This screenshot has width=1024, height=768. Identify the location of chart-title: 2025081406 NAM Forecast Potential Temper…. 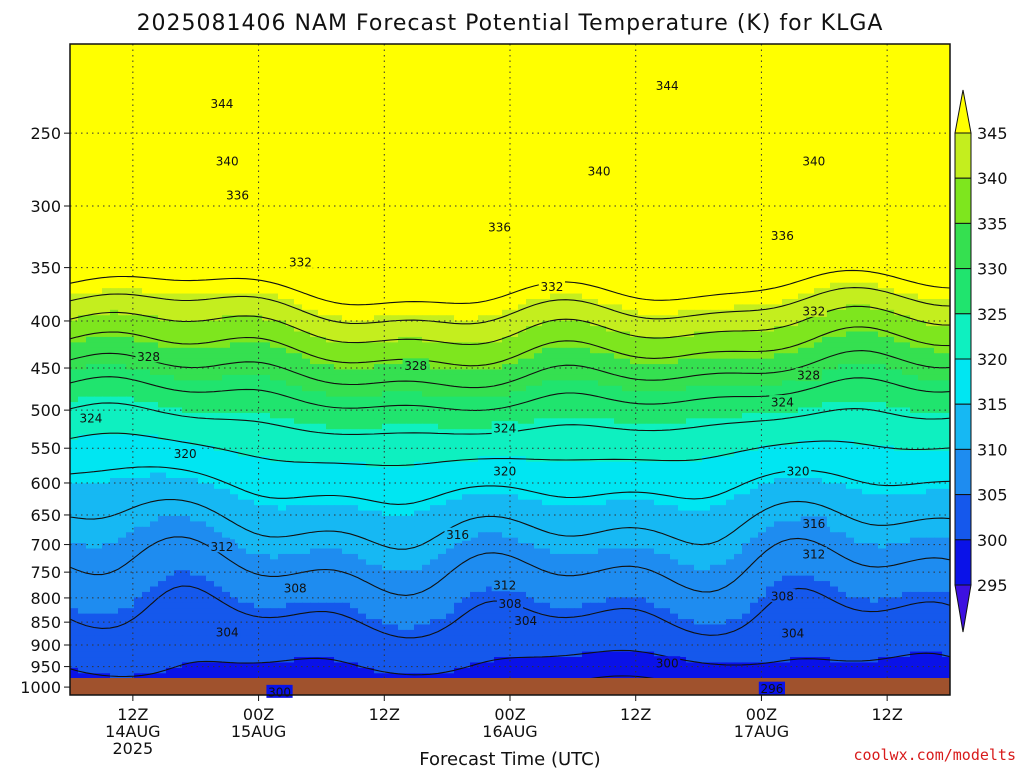
(510, 23).